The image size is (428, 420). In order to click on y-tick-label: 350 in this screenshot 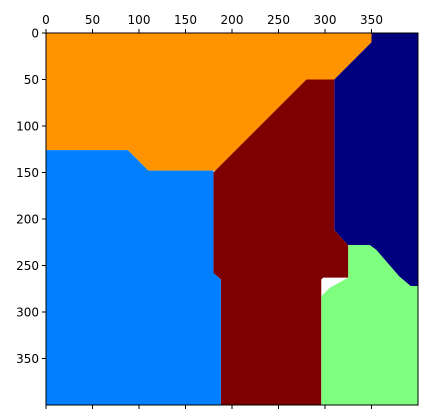, I will do `click(27, 359)`.